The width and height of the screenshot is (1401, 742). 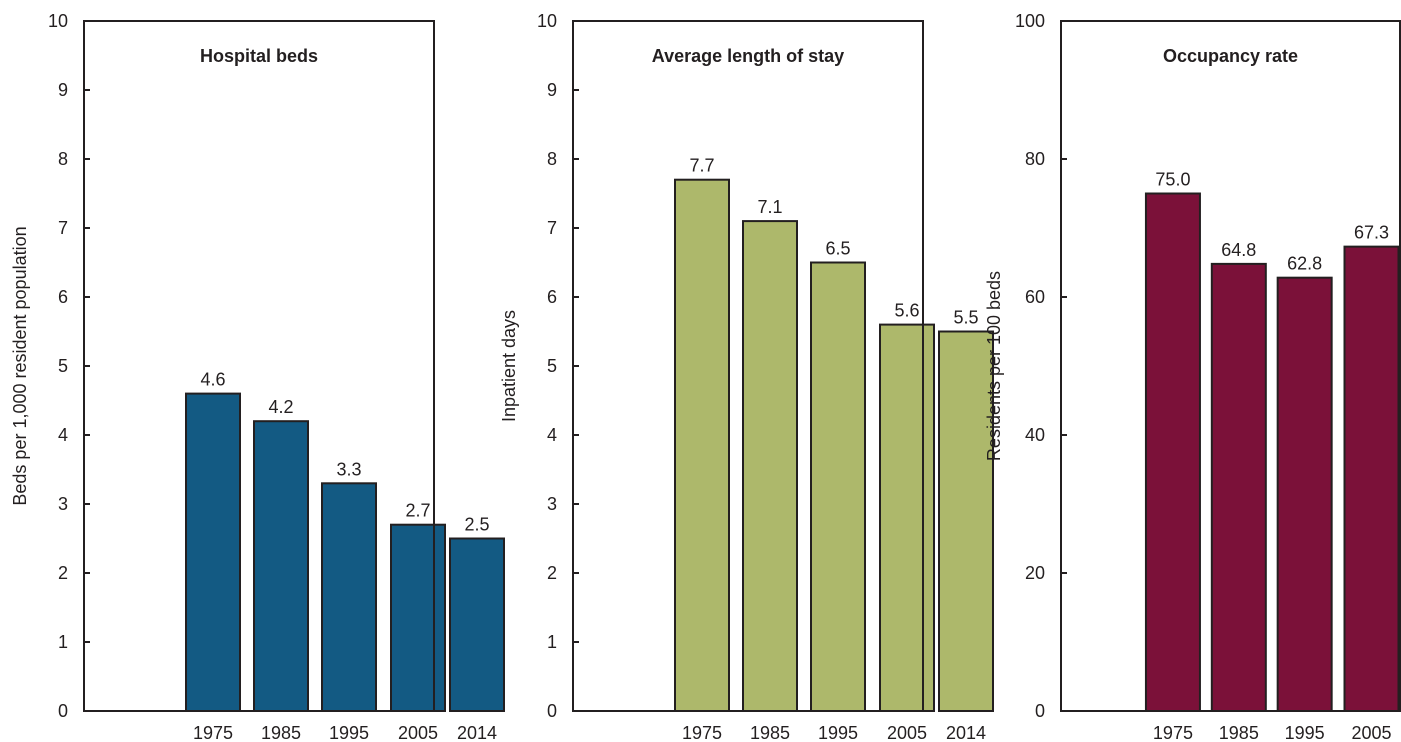 I want to click on average-length-of-stay-value-label-1975: 7.7, so click(x=701, y=166).